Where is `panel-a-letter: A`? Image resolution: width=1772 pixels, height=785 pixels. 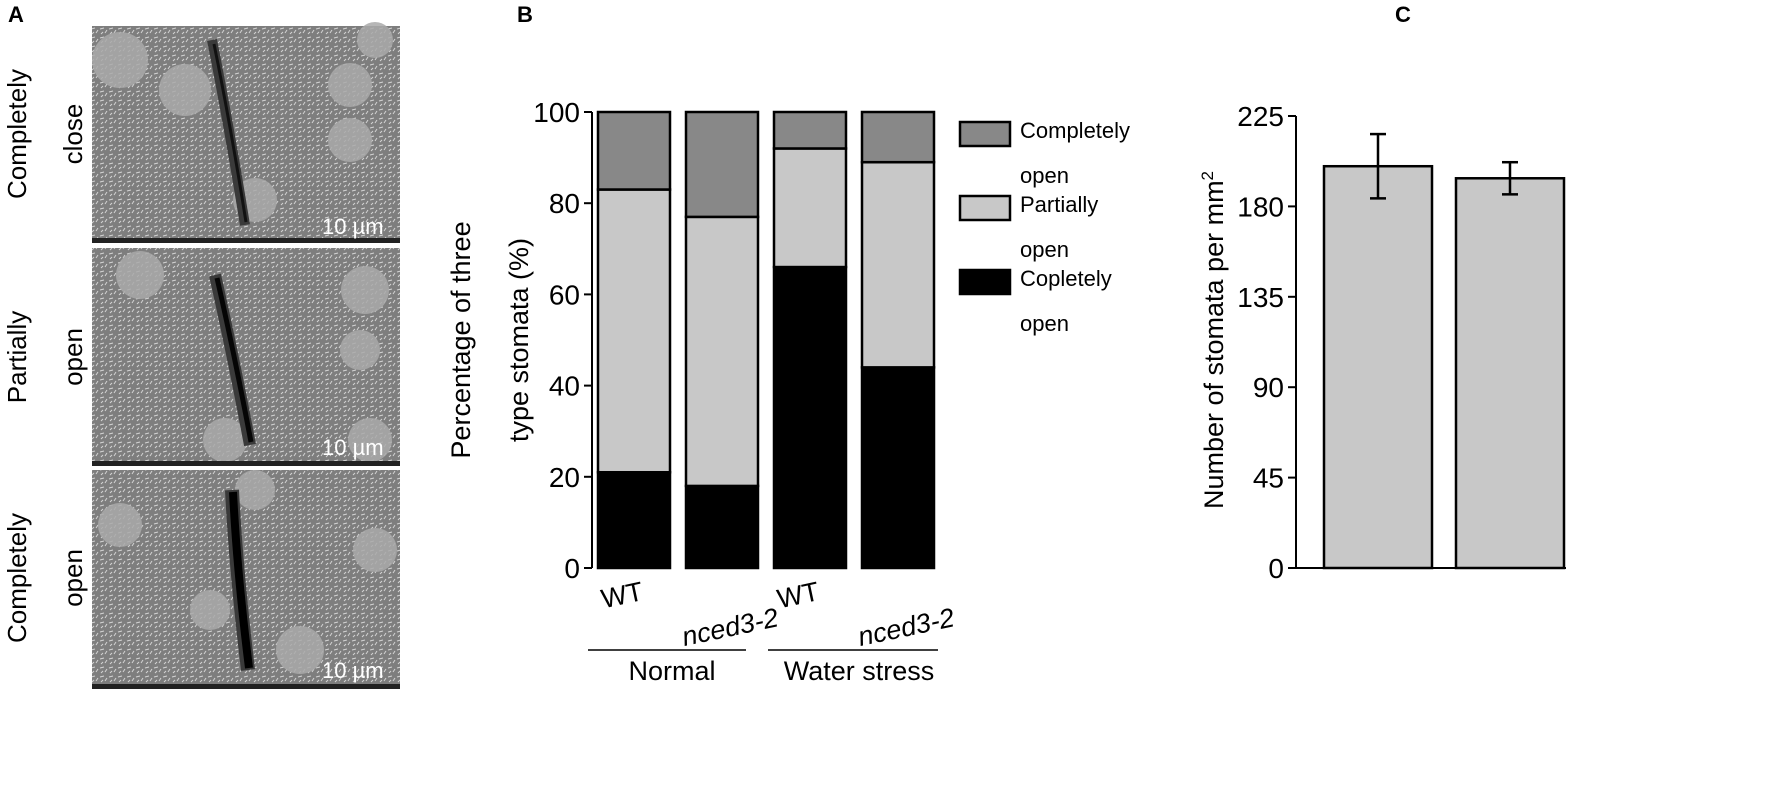
panel-a-letter: A is located at coordinates (16, 14).